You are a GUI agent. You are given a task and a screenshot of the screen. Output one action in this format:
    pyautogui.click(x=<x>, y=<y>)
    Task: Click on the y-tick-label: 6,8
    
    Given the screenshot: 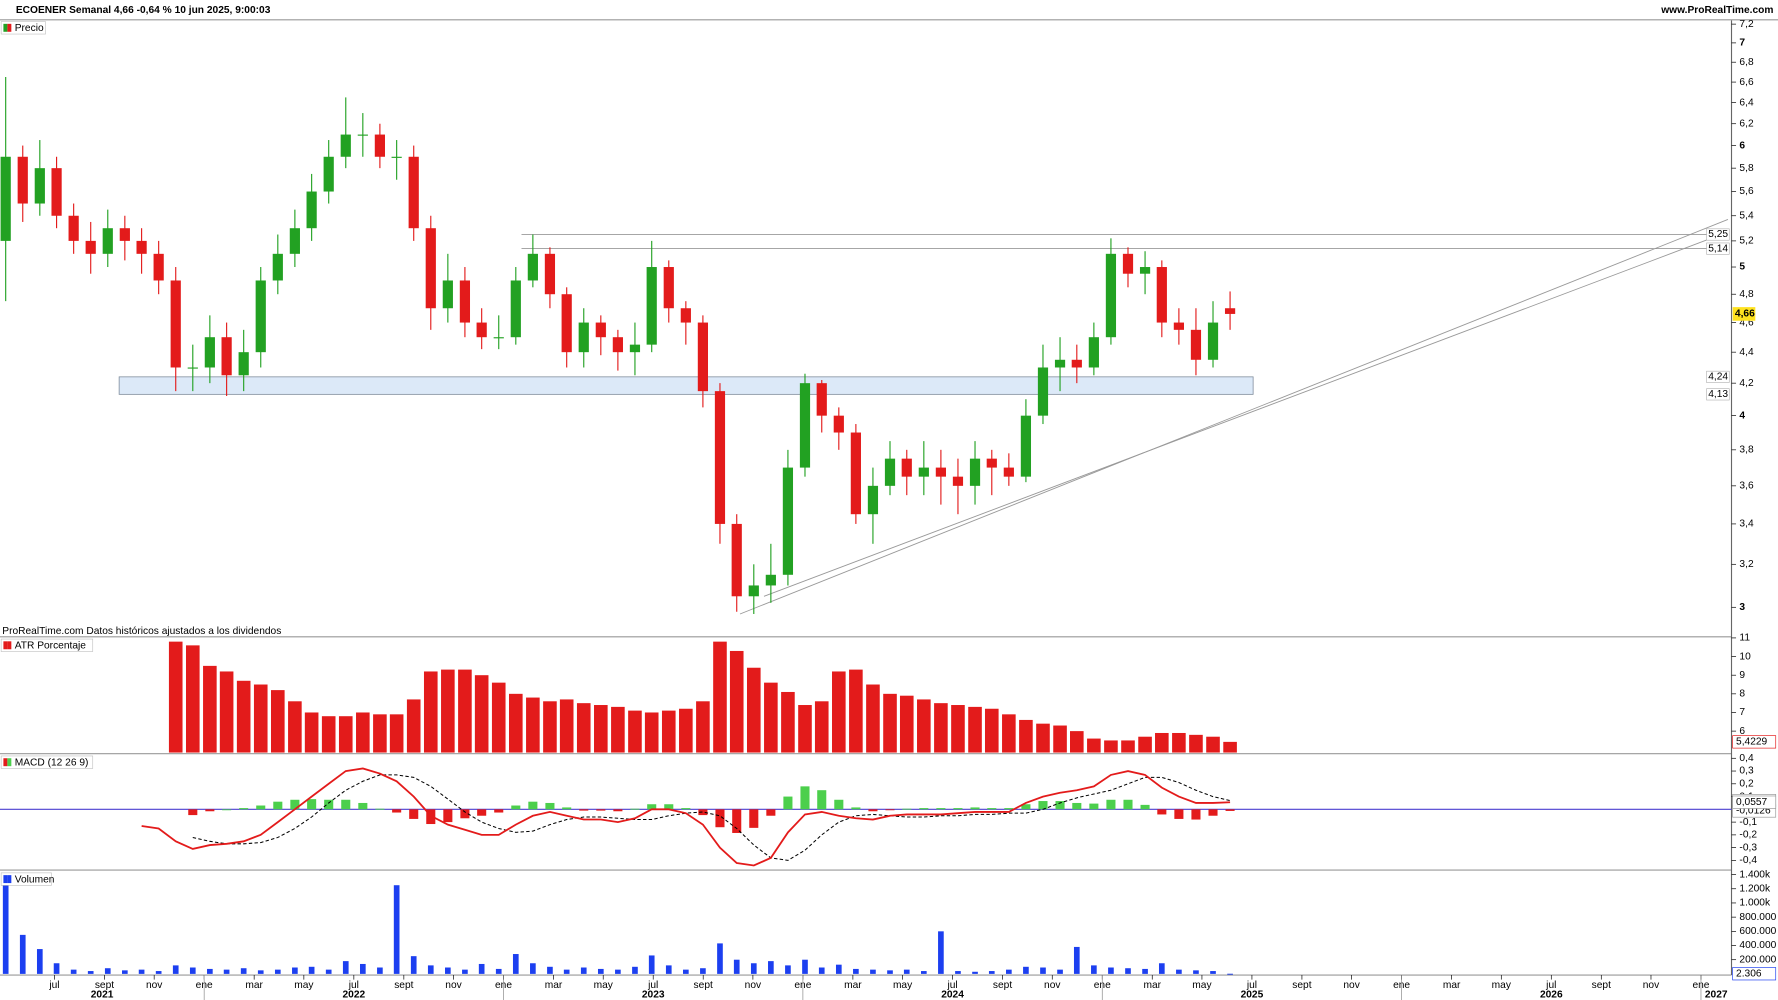 What is the action you would take?
    pyautogui.click(x=1746, y=62)
    